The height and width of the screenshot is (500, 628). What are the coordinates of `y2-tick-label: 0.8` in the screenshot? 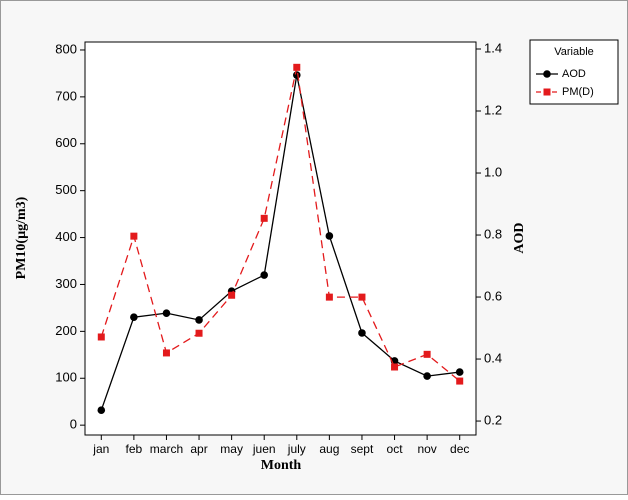 It's located at (493, 233).